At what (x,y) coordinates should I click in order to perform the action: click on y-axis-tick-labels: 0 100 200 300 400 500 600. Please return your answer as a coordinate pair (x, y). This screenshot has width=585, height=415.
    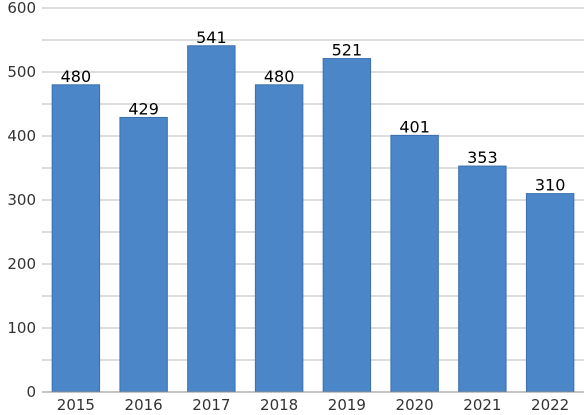
    Looking at the image, I should click on (21, 200).